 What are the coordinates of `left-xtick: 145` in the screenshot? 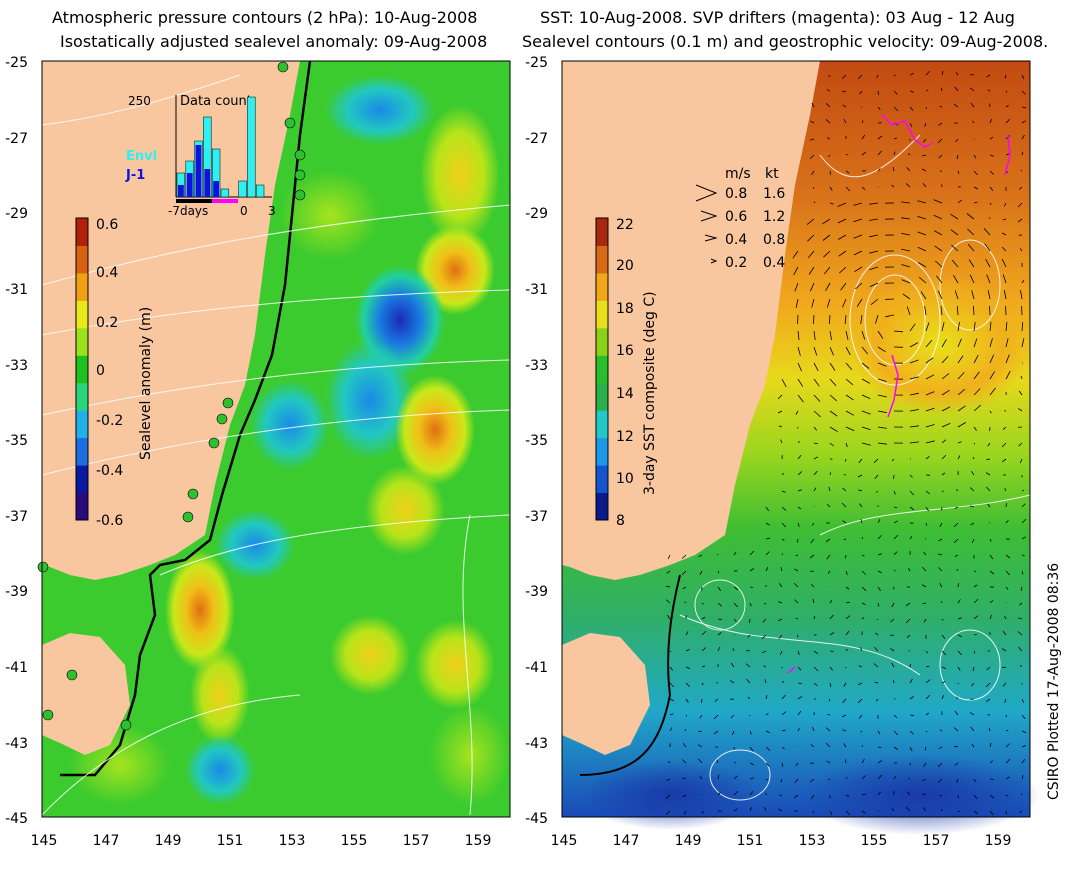 It's located at (44, 841).